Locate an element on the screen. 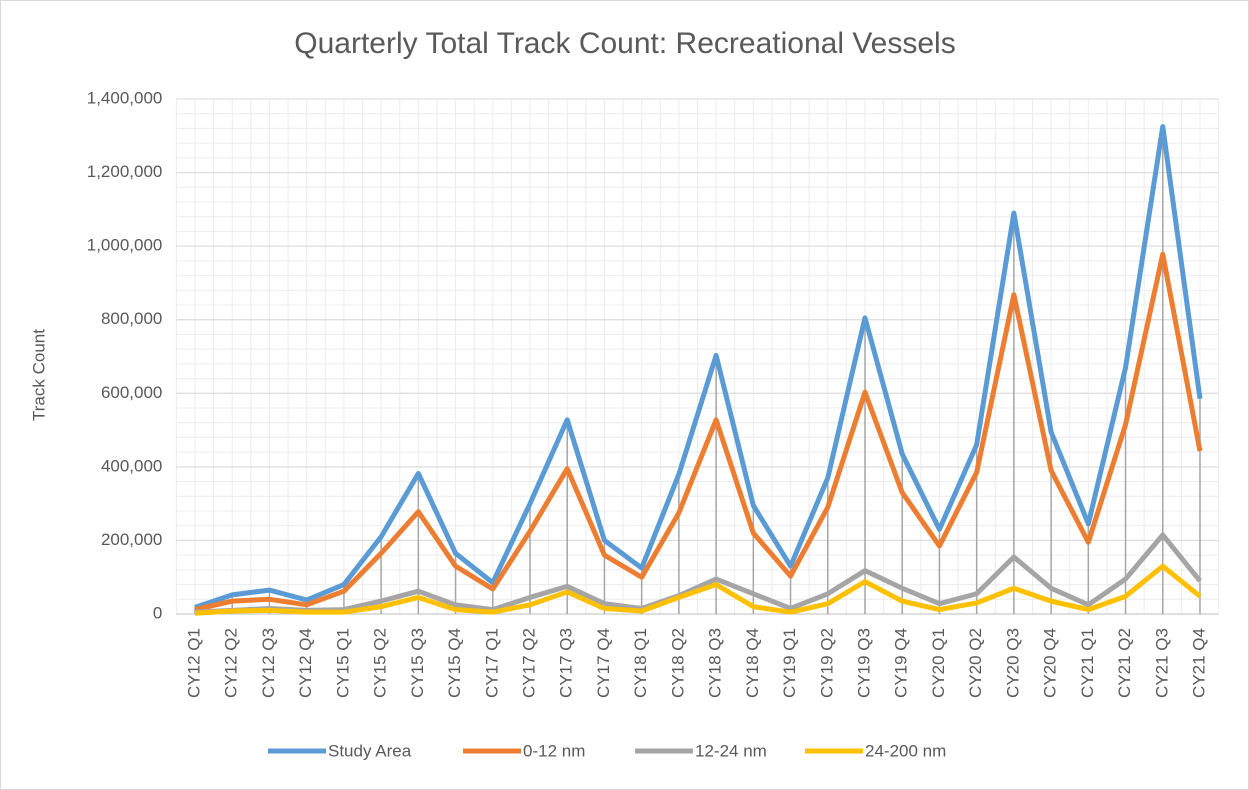  x-tick-label: CY15 Q3 is located at coordinates (417, 663).